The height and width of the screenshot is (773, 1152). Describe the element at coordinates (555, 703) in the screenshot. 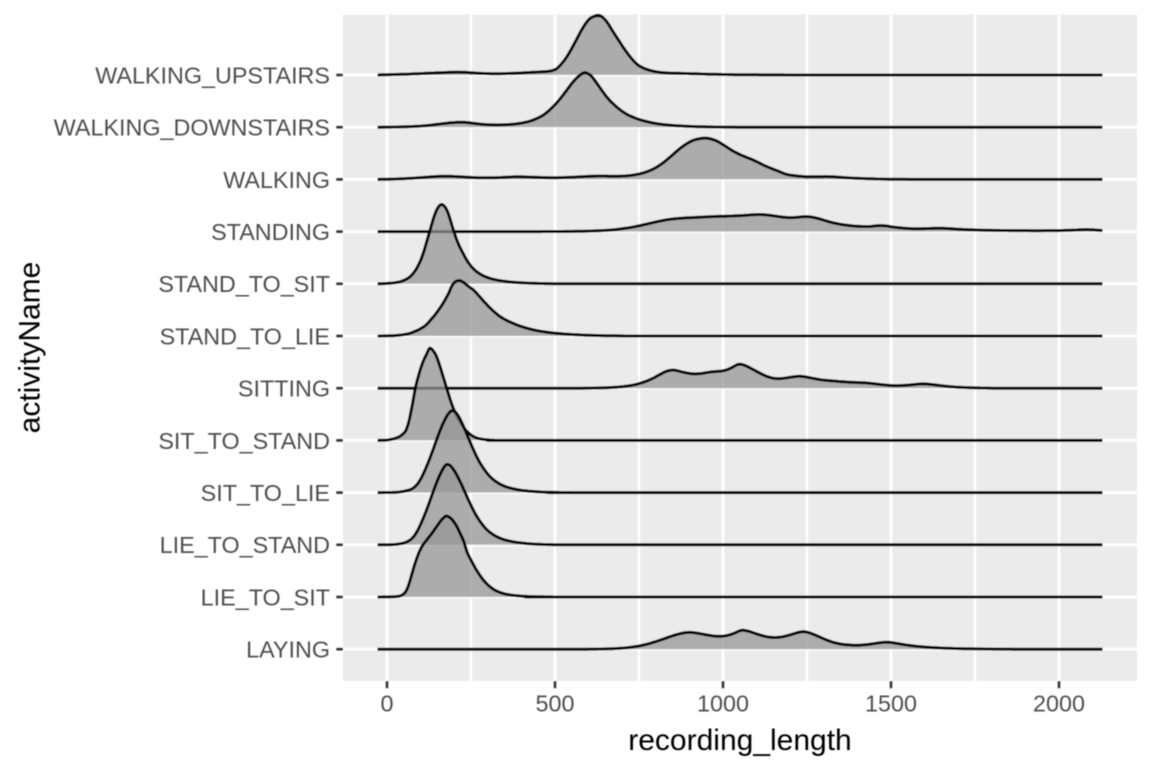

I see `svg-text: 500` at that location.